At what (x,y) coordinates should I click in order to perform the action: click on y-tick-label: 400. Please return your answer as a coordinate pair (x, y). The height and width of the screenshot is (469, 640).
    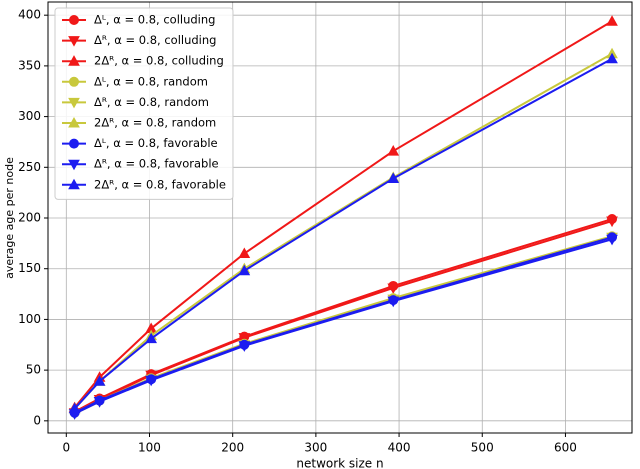
    Looking at the image, I should click on (29, 15).